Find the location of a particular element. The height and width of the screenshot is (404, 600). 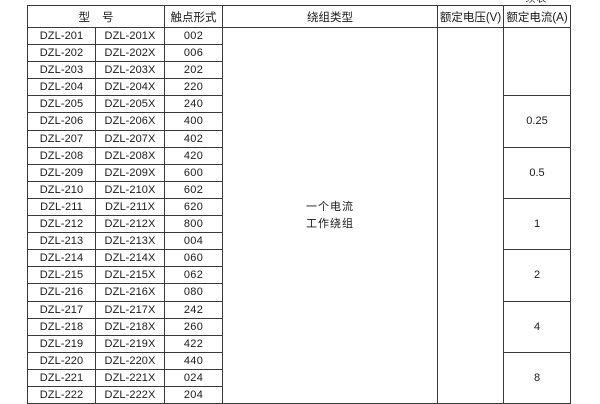

column-header-model-char2: 号 is located at coordinates (108, 17).